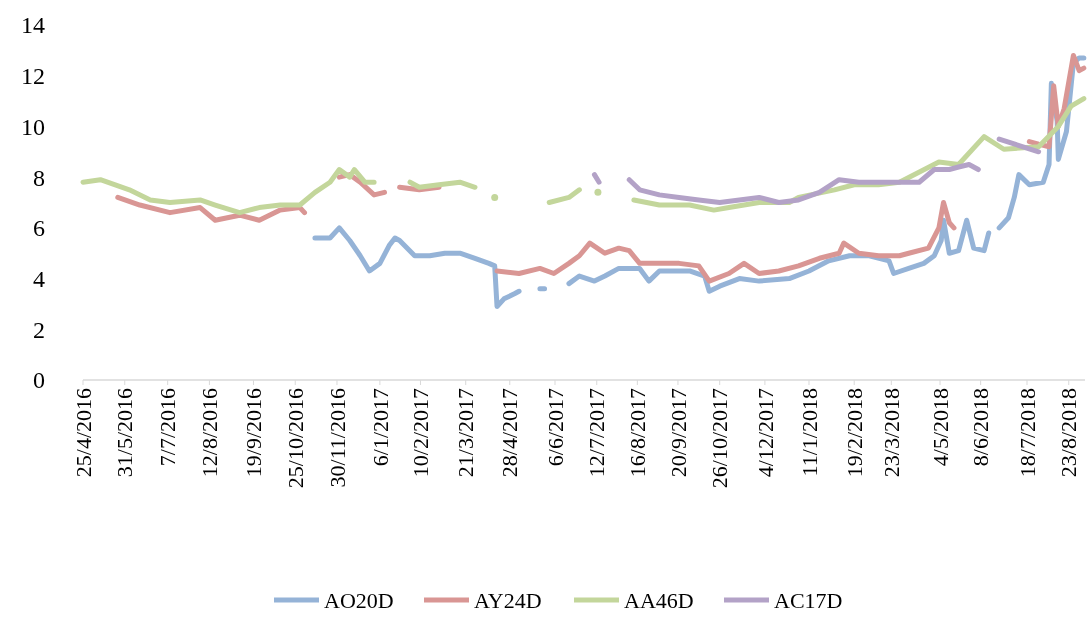  What do you see at coordinates (39, 329) in the screenshot?
I see `y-tick-label: 2` at bounding box center [39, 329].